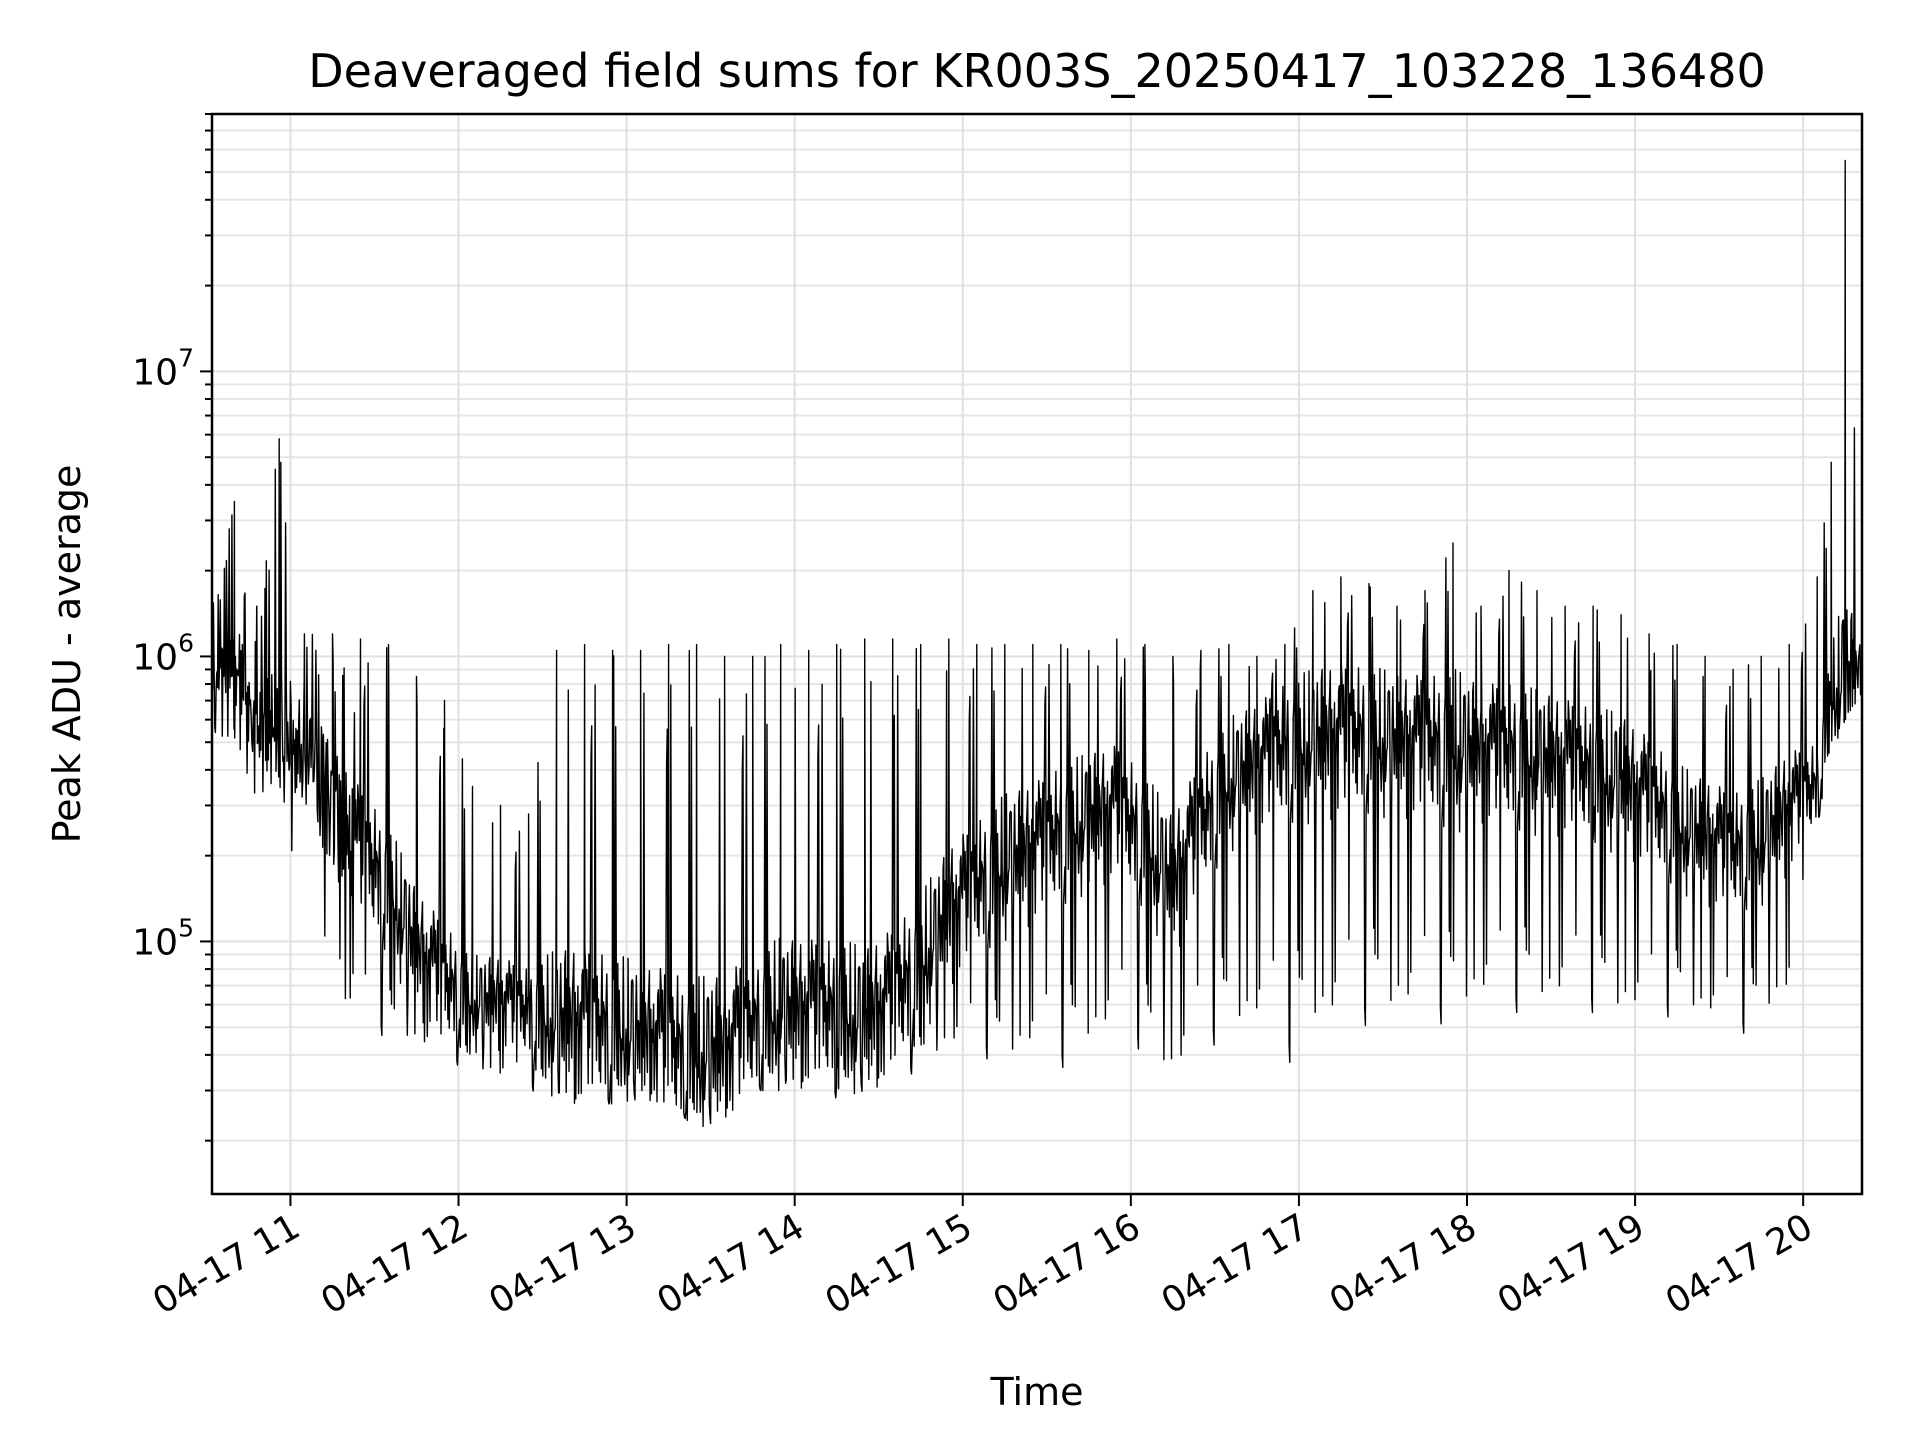 The width and height of the screenshot is (1920, 1440). What do you see at coordinates (67, 654) in the screenshot?
I see `y-axis-label: Peak ADU - average` at bounding box center [67, 654].